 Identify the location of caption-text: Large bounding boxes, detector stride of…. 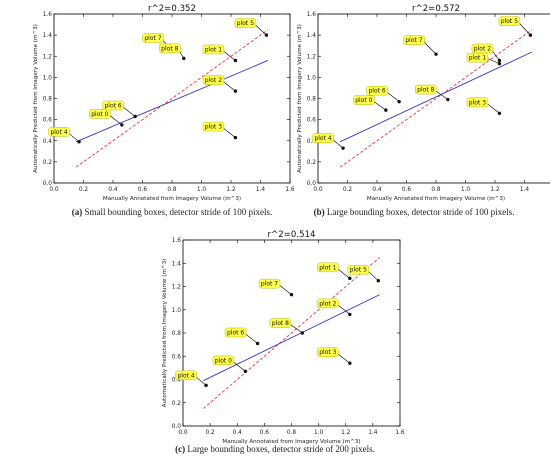
(421, 212).